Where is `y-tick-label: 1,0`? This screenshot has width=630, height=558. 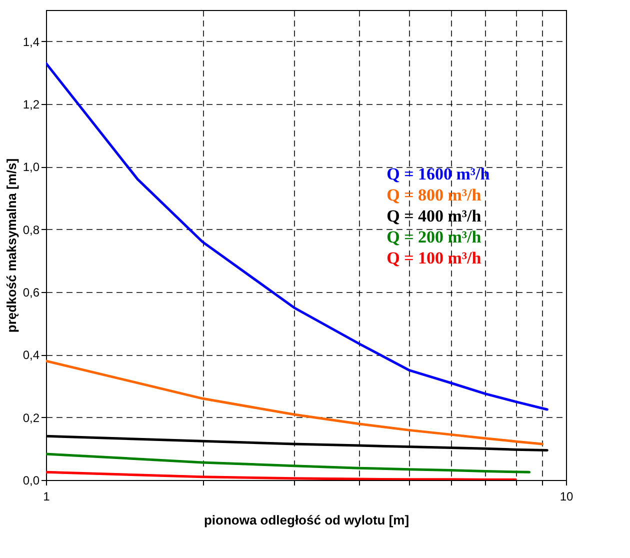 y-tick-label: 1,0 is located at coordinates (31, 167).